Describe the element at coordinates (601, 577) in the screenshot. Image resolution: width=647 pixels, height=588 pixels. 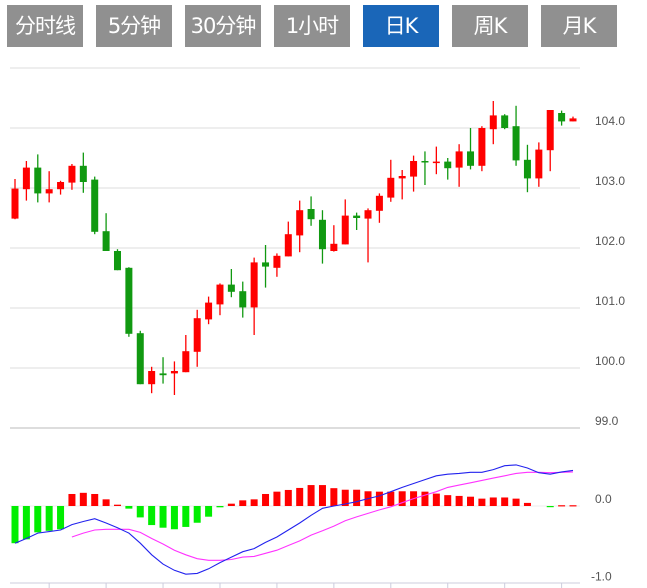
I see `macd-tick-label: -1.0` at that location.